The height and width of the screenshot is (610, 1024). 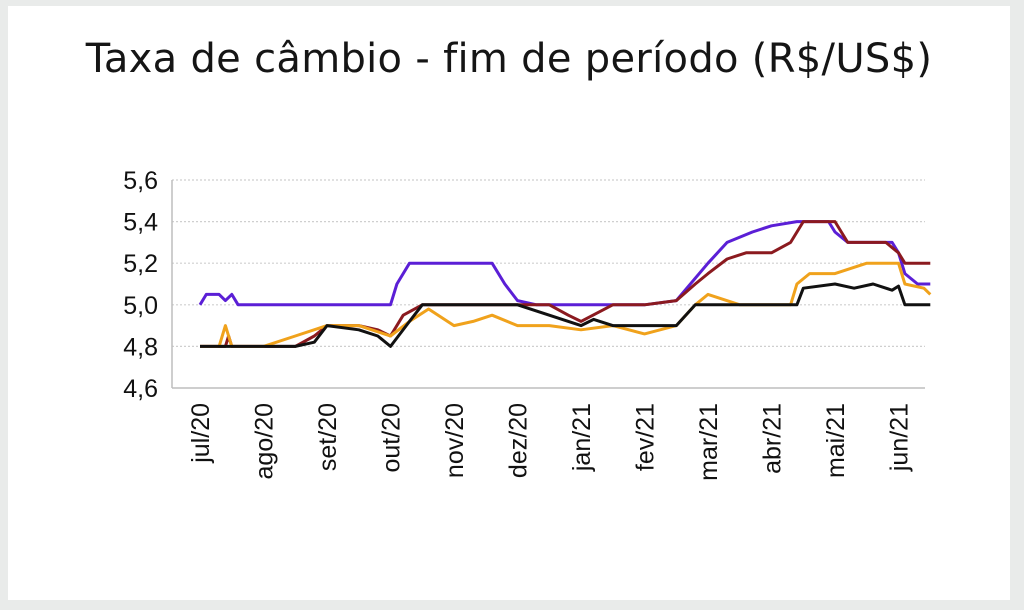 I want to click on x-tick-label: set/20, so click(x=328, y=437).